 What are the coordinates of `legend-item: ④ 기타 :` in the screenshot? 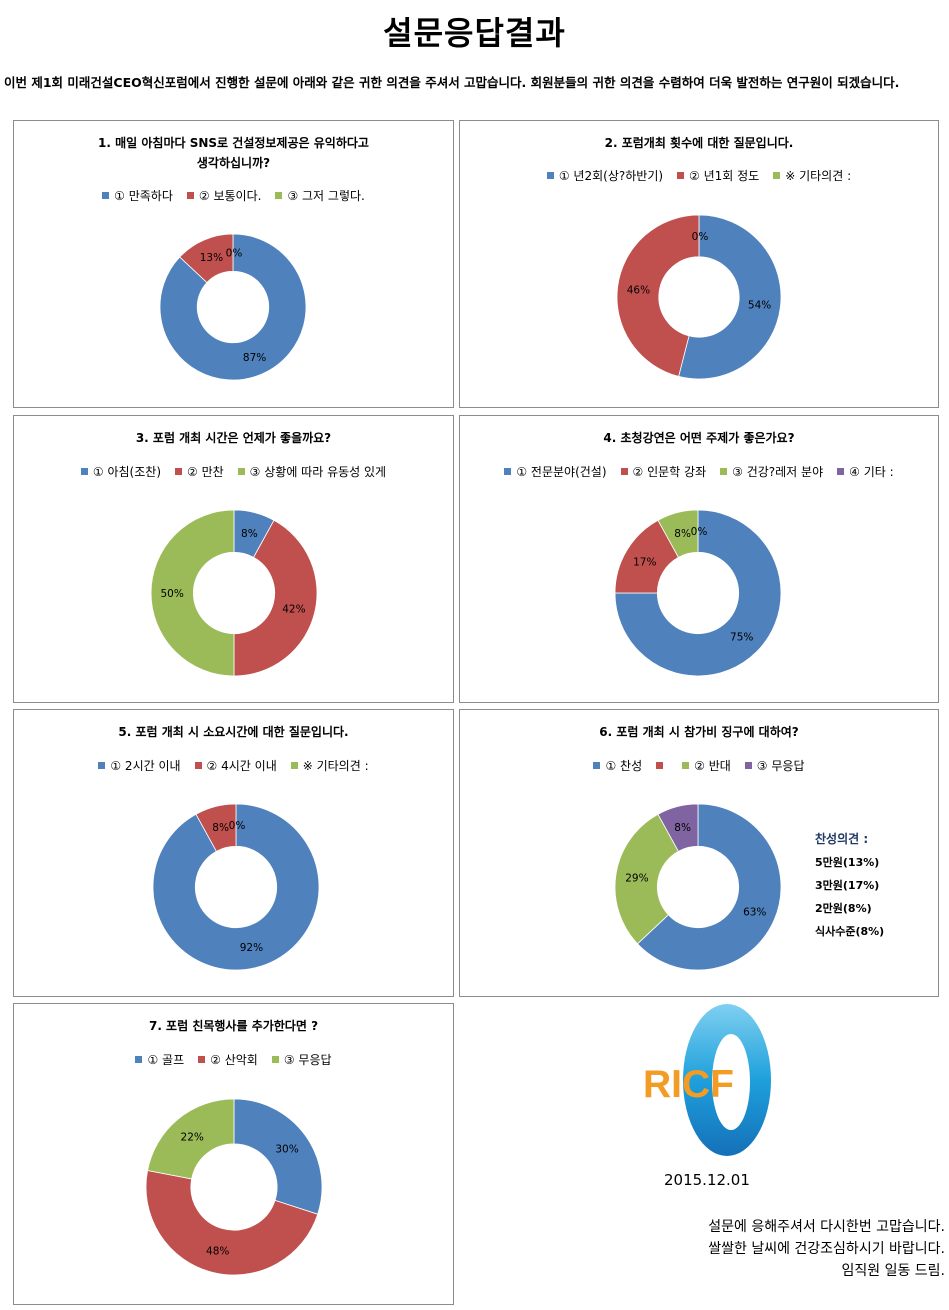 It's located at (865, 471).